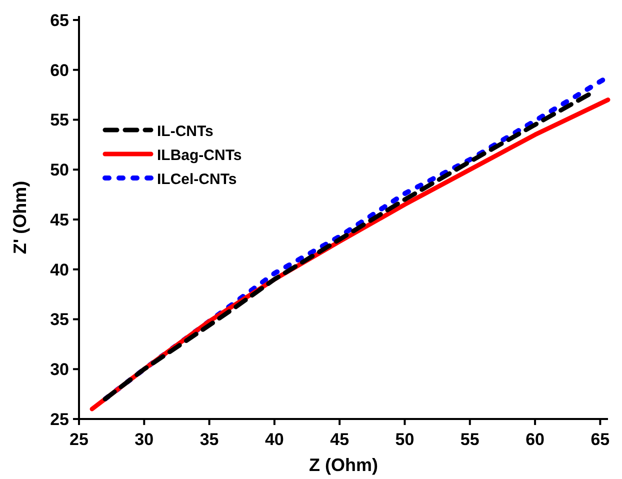 The width and height of the screenshot is (622, 479). I want to click on x-tick-label: 40, so click(274, 439).